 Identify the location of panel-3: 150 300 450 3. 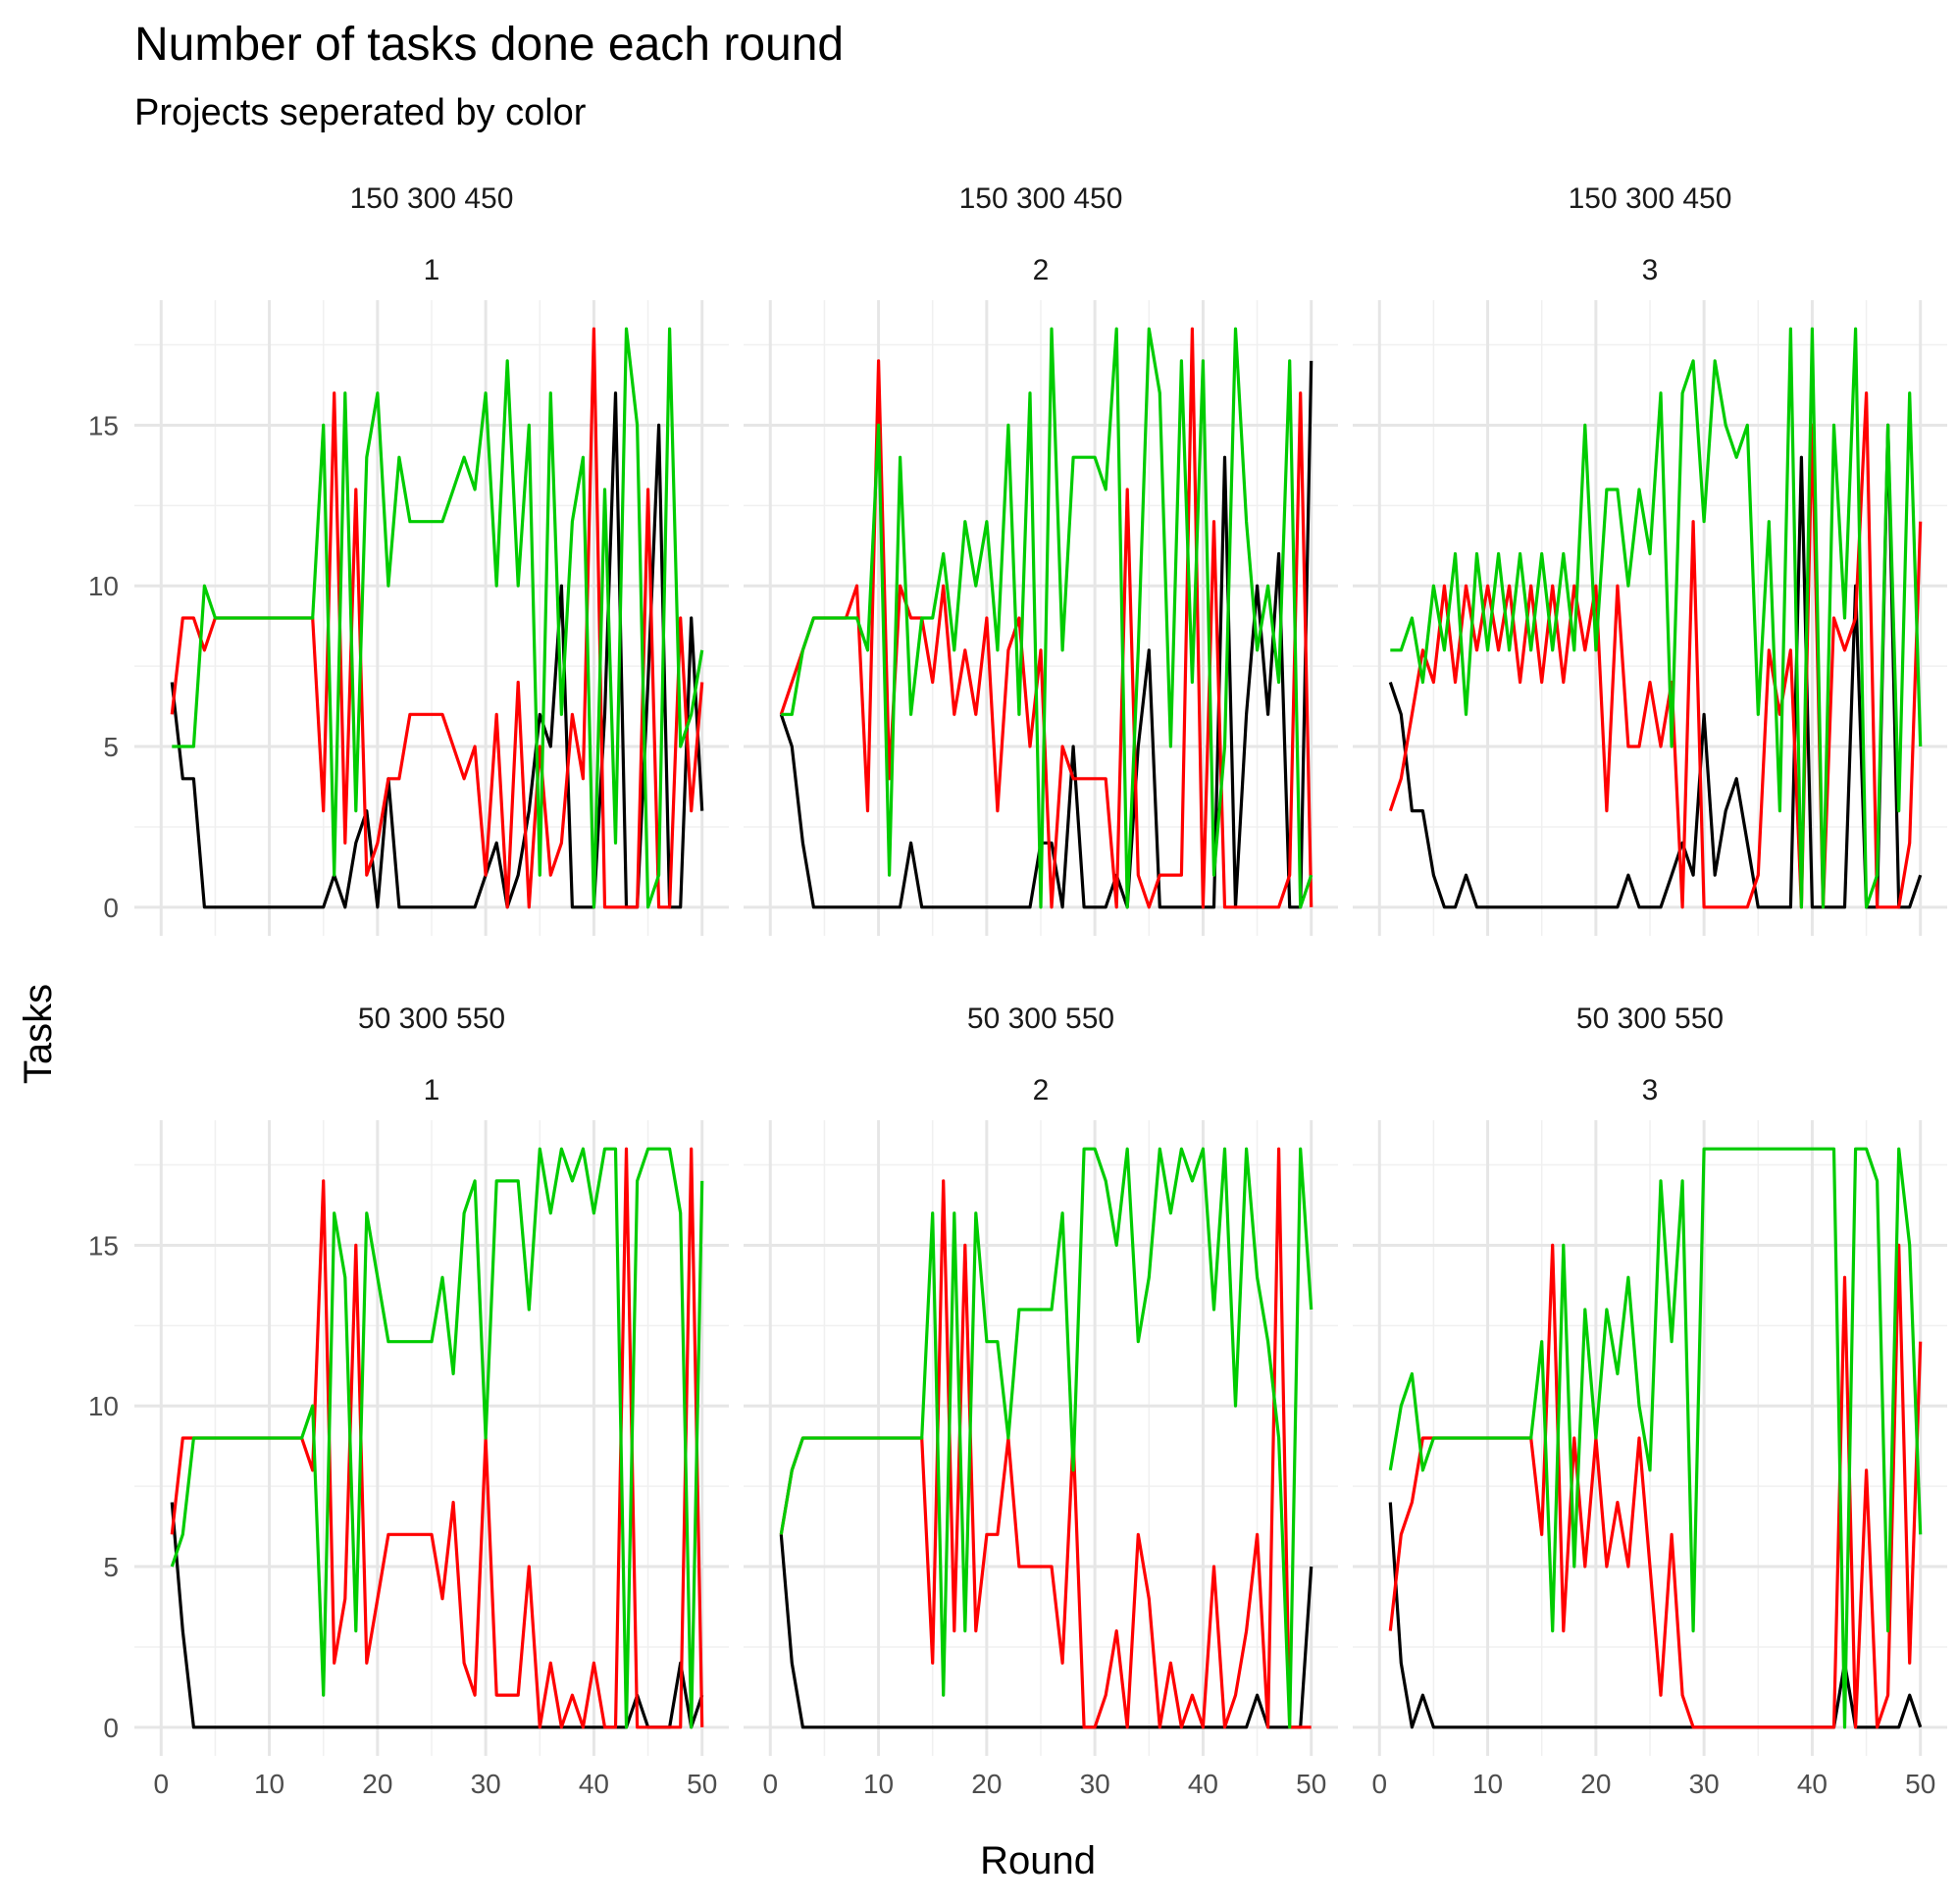
(1650, 559).